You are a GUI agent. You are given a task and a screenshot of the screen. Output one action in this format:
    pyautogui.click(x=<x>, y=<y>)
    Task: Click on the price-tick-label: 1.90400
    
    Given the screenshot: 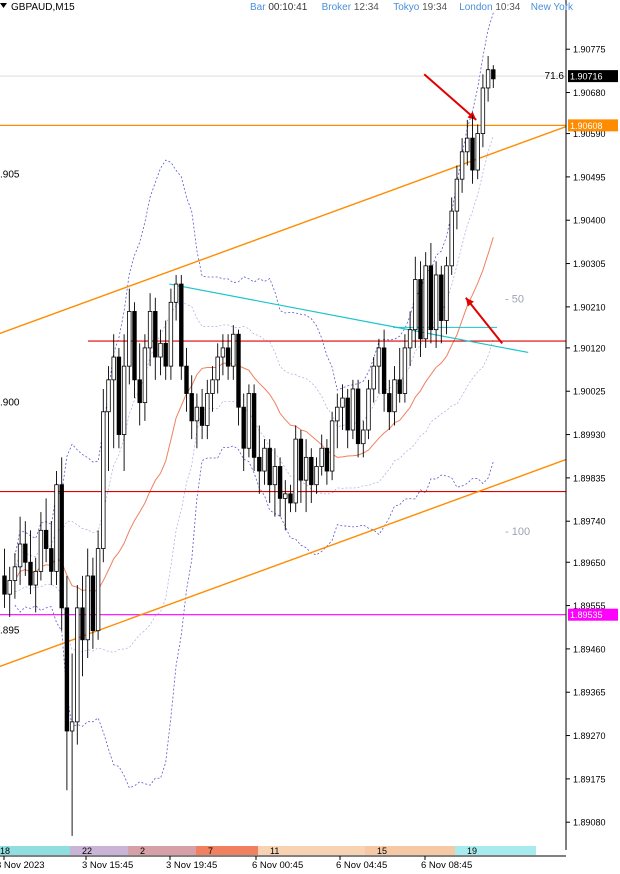 What is the action you would take?
    pyautogui.click(x=589, y=221)
    